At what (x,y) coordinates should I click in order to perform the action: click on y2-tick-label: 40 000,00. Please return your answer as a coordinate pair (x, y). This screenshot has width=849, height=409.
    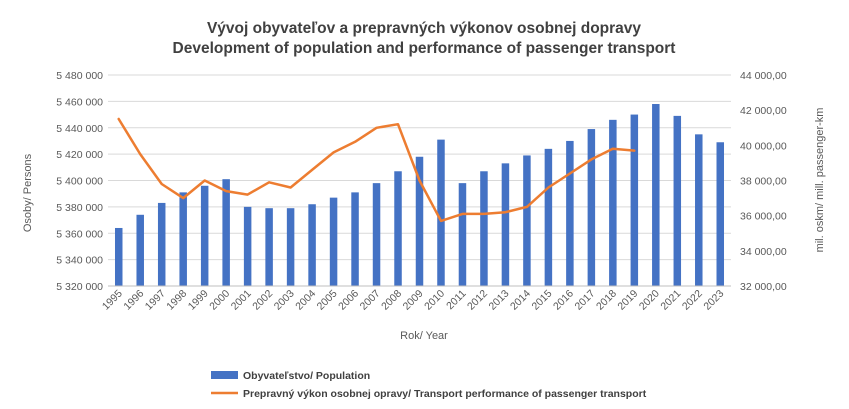
    Looking at the image, I should click on (763, 146).